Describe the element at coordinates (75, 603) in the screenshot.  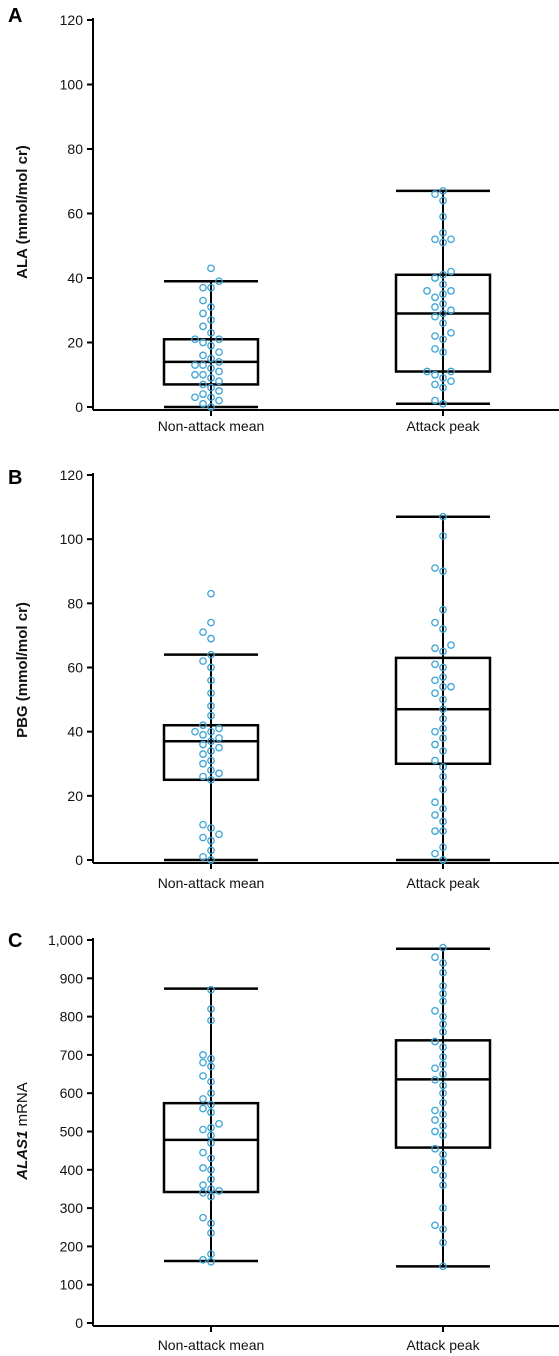
I see `y-tick-label: 80` at that location.